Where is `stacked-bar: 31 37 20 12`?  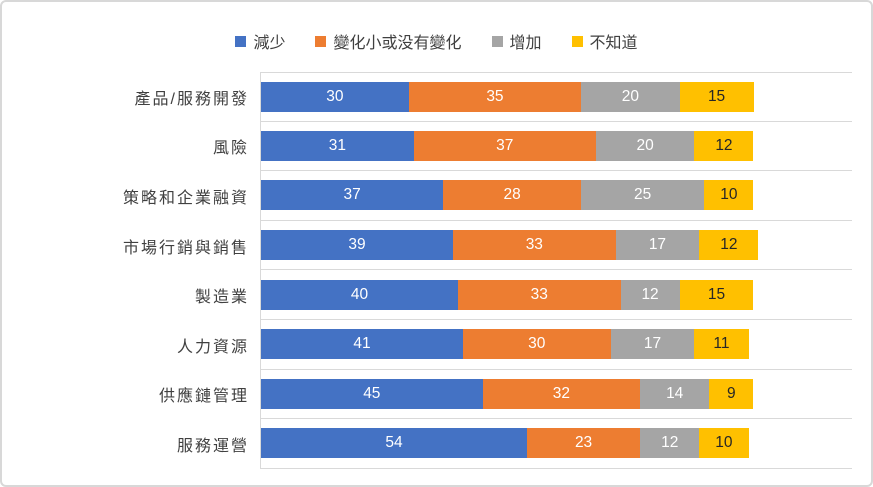
stacked-bar: 31 37 20 12 is located at coordinates (556, 145).